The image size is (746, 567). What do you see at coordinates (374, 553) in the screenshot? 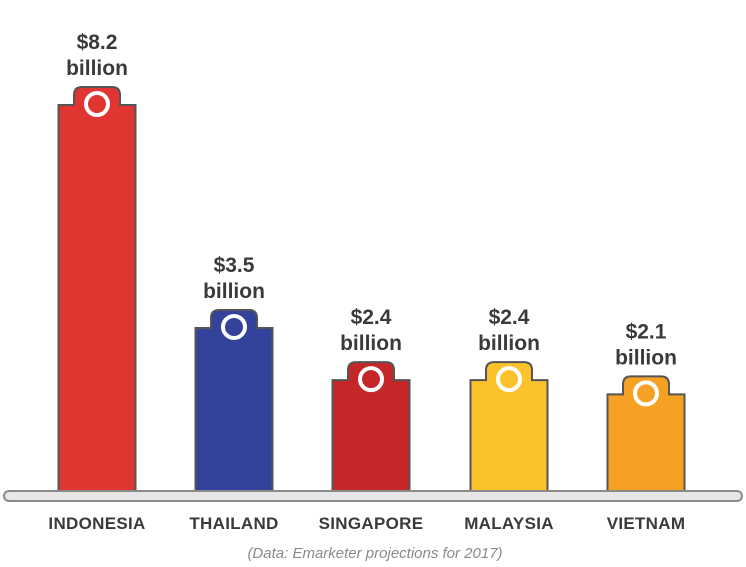
I see `source-note: (Data: Emarketer projections for 2017)` at bounding box center [374, 553].